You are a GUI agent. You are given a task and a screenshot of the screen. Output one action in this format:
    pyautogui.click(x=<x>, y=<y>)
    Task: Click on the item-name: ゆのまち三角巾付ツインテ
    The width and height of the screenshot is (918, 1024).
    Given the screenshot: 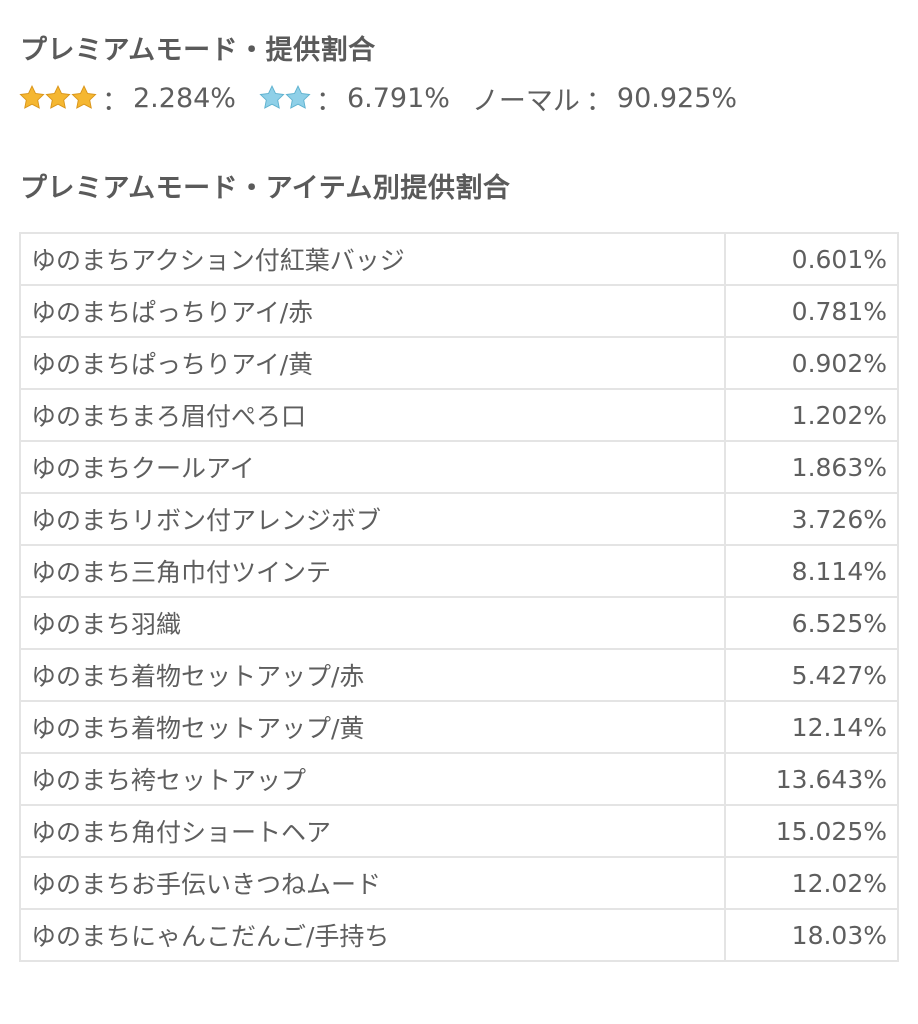 What is the action you would take?
    pyautogui.click(x=372, y=571)
    